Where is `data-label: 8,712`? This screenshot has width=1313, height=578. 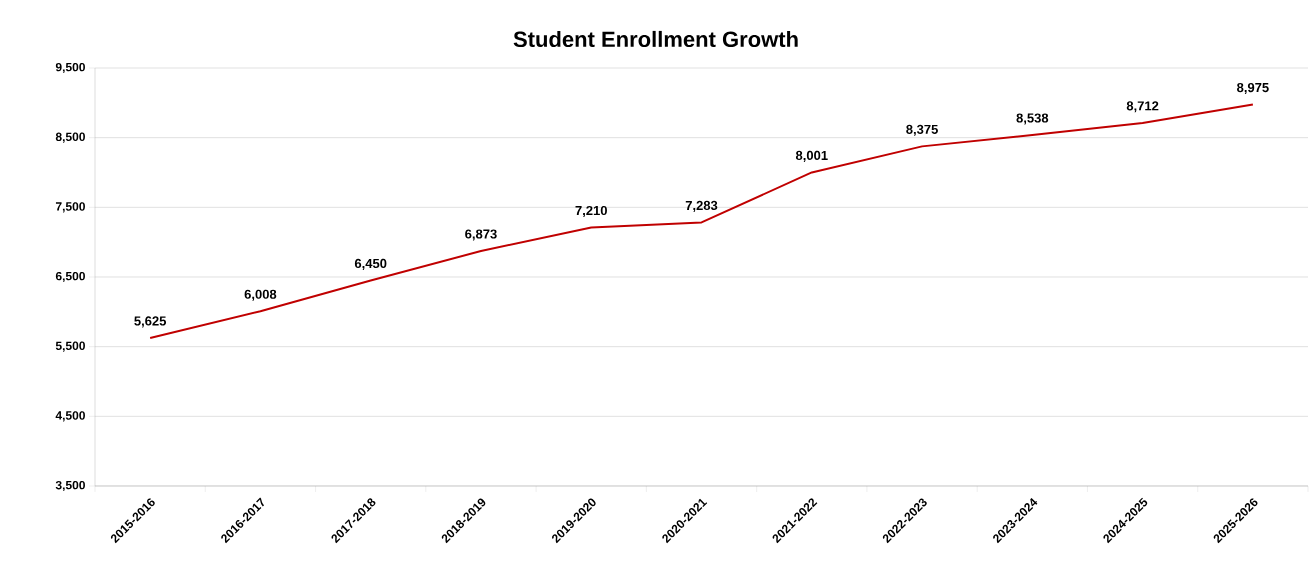 data-label: 8,712 is located at coordinates (1142, 107).